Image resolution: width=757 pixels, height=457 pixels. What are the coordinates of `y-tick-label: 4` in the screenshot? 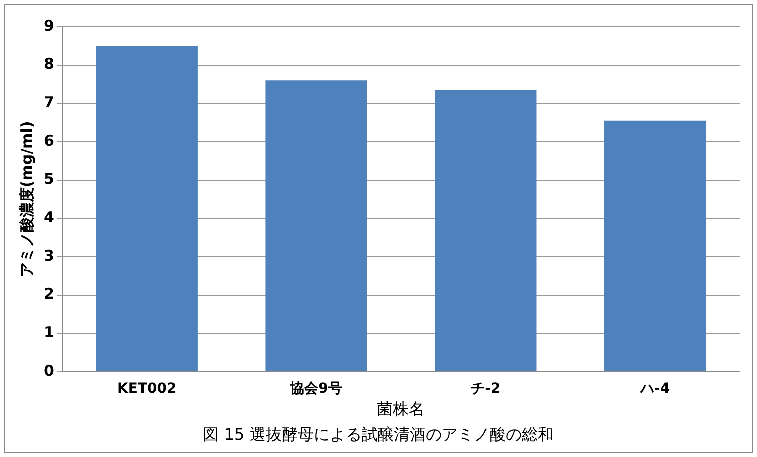 It's located at (49, 217).